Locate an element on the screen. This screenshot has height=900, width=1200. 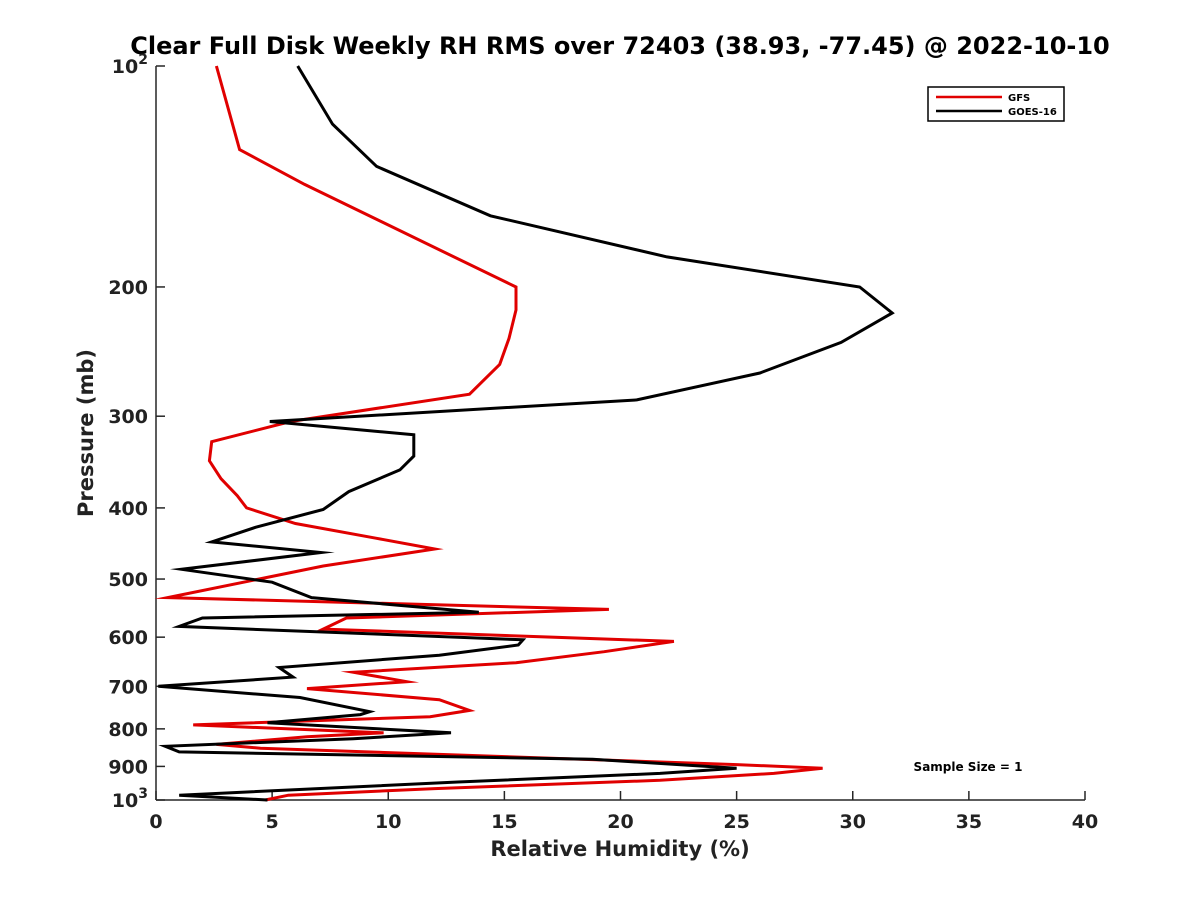
y-tick-label: 600 is located at coordinates (128, 638).